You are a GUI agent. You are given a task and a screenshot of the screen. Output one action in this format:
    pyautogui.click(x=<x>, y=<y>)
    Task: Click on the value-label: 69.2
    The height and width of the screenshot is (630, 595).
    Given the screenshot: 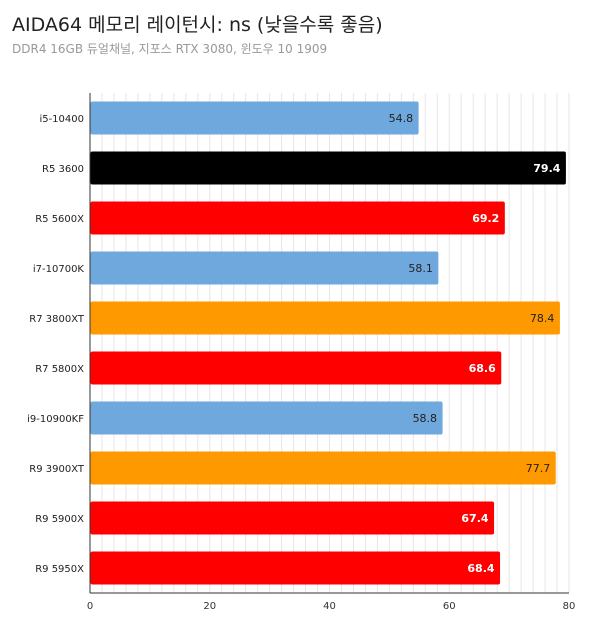 What is the action you would take?
    pyautogui.click(x=485, y=218)
    